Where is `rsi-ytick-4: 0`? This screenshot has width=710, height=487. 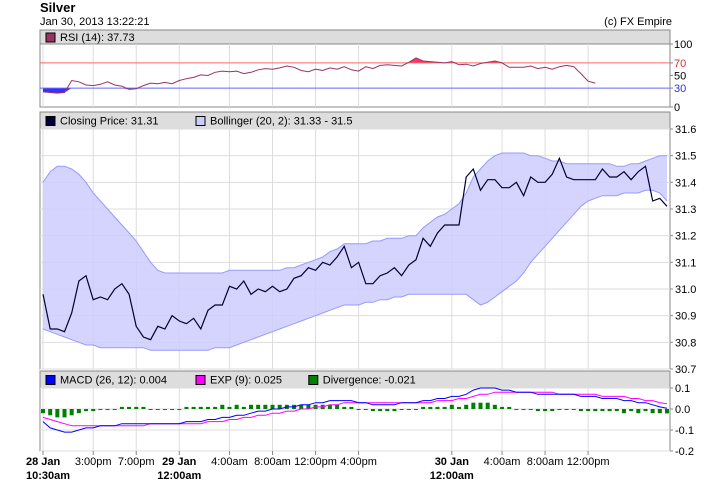 rsi-ytick-4: 0 is located at coordinates (677, 108).